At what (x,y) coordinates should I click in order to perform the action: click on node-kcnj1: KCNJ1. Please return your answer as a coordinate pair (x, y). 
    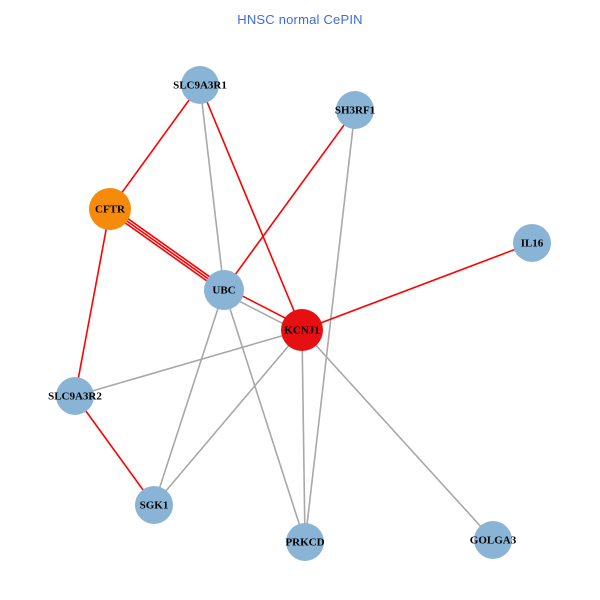
    Looking at the image, I should click on (302, 330).